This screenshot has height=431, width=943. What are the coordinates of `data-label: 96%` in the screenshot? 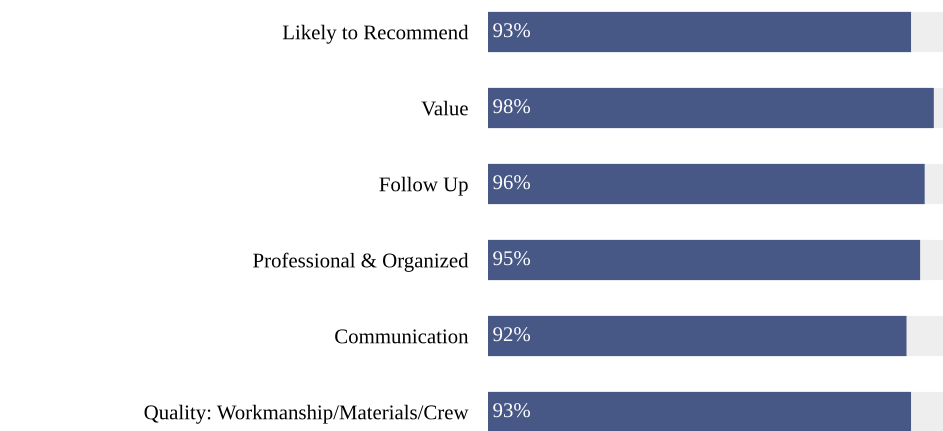 It's located at (511, 182).